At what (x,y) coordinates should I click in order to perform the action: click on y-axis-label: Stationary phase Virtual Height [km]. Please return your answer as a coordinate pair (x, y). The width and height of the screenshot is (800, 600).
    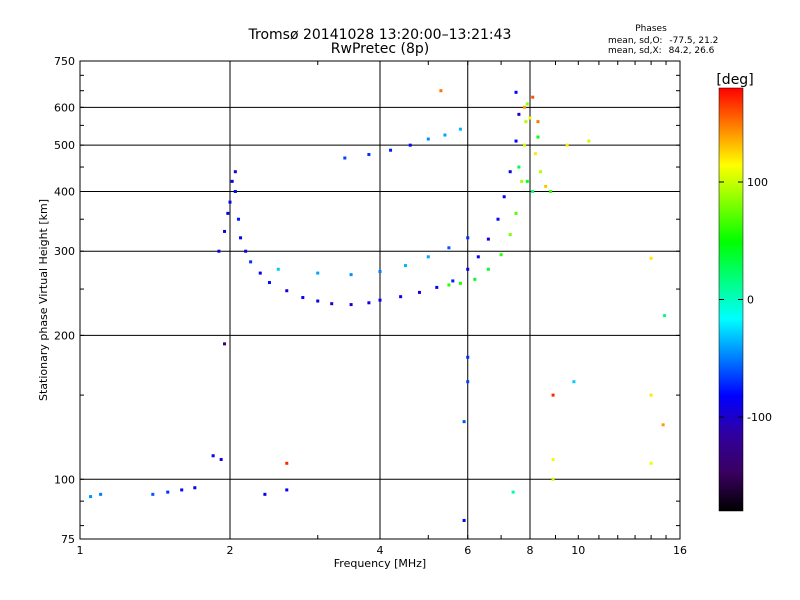
    Looking at the image, I should click on (43, 300).